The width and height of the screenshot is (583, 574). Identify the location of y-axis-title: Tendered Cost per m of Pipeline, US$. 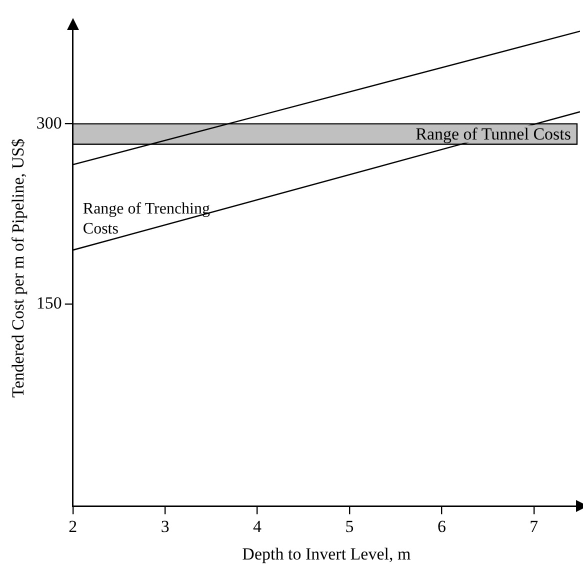
(18, 268).